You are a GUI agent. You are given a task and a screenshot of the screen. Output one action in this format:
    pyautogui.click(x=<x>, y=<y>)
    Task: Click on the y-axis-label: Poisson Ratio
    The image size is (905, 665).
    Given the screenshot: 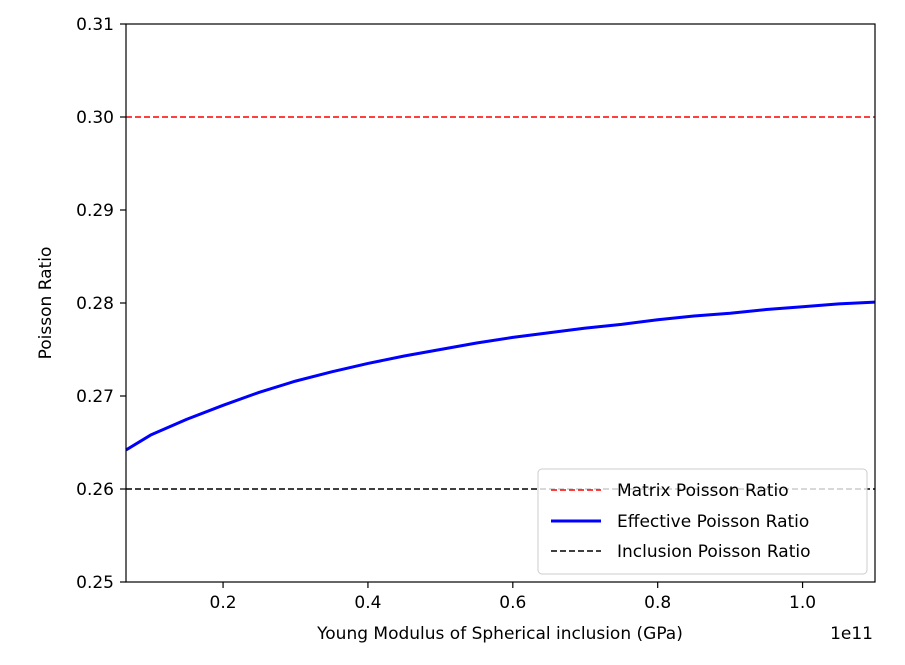 What is the action you would take?
    pyautogui.click(x=46, y=303)
    